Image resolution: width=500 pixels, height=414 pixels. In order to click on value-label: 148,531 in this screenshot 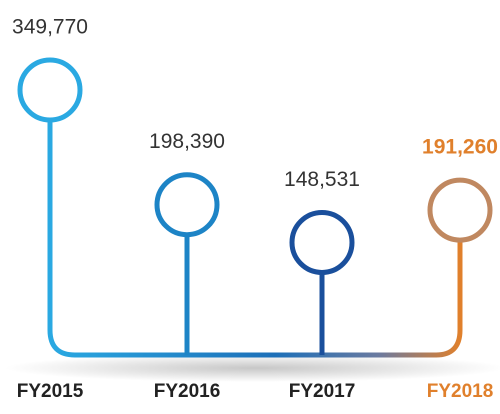, I will do `click(322, 179)`.